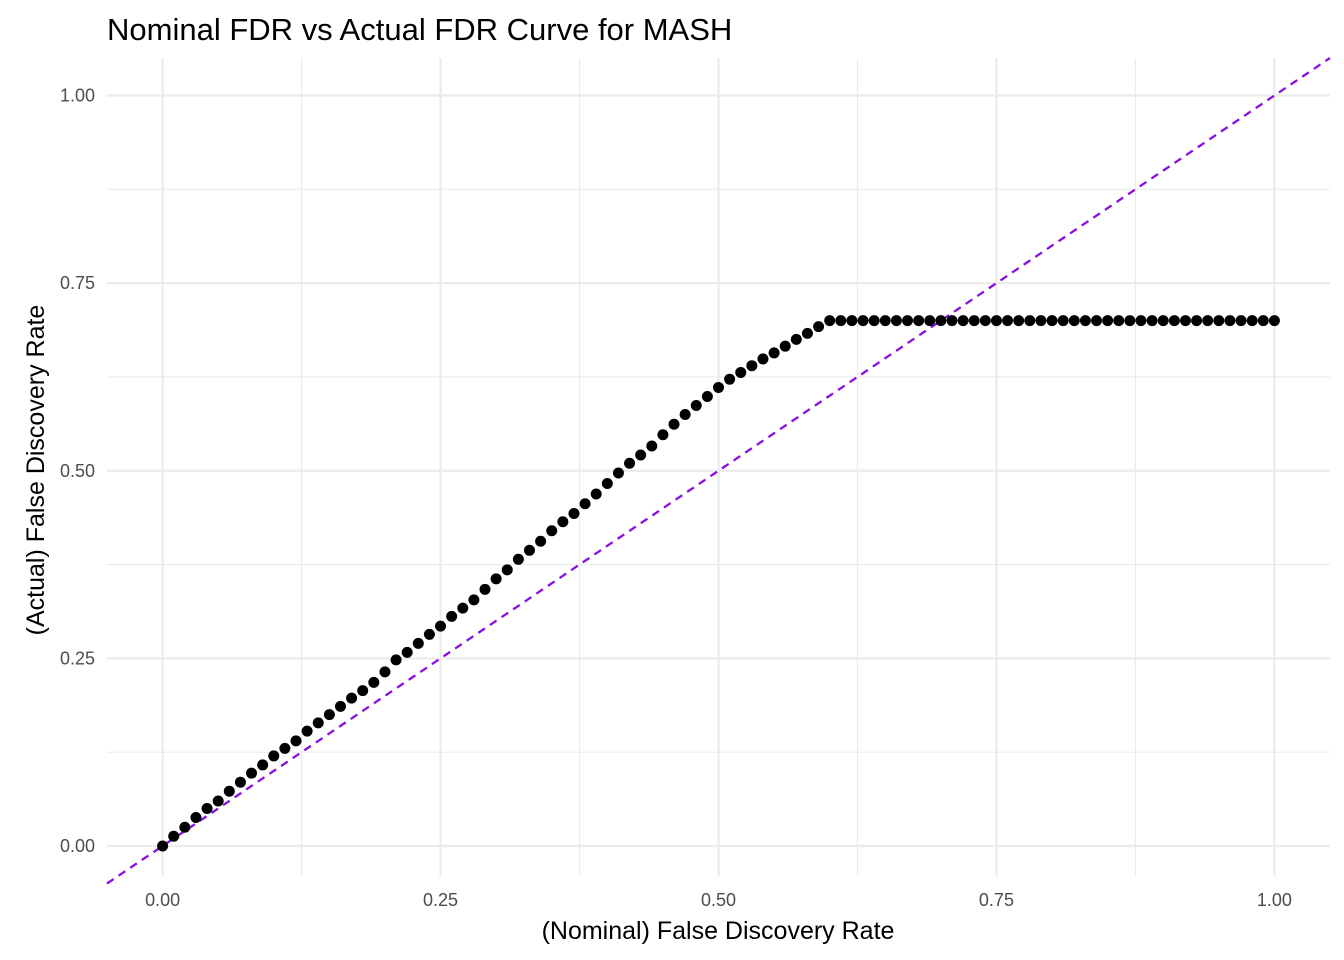 Image resolution: width=1344 pixels, height=960 pixels. I want to click on x-tick-label: 1.00, so click(1274, 900).